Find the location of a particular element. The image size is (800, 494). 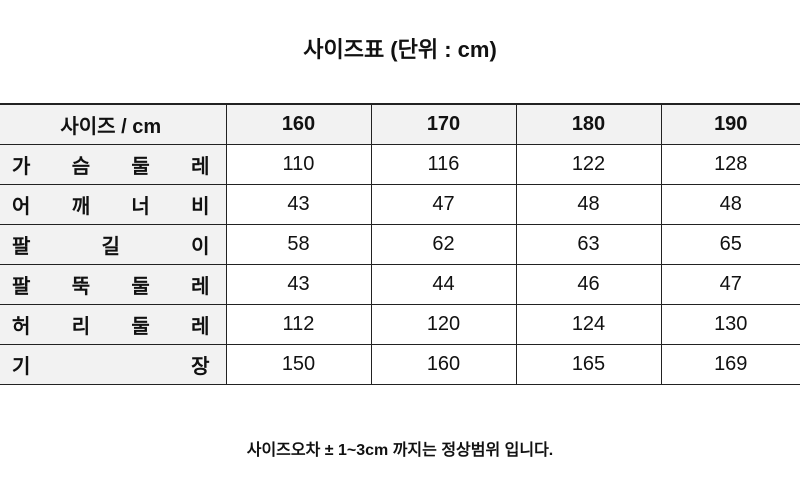

cell: 62 is located at coordinates (443, 244).